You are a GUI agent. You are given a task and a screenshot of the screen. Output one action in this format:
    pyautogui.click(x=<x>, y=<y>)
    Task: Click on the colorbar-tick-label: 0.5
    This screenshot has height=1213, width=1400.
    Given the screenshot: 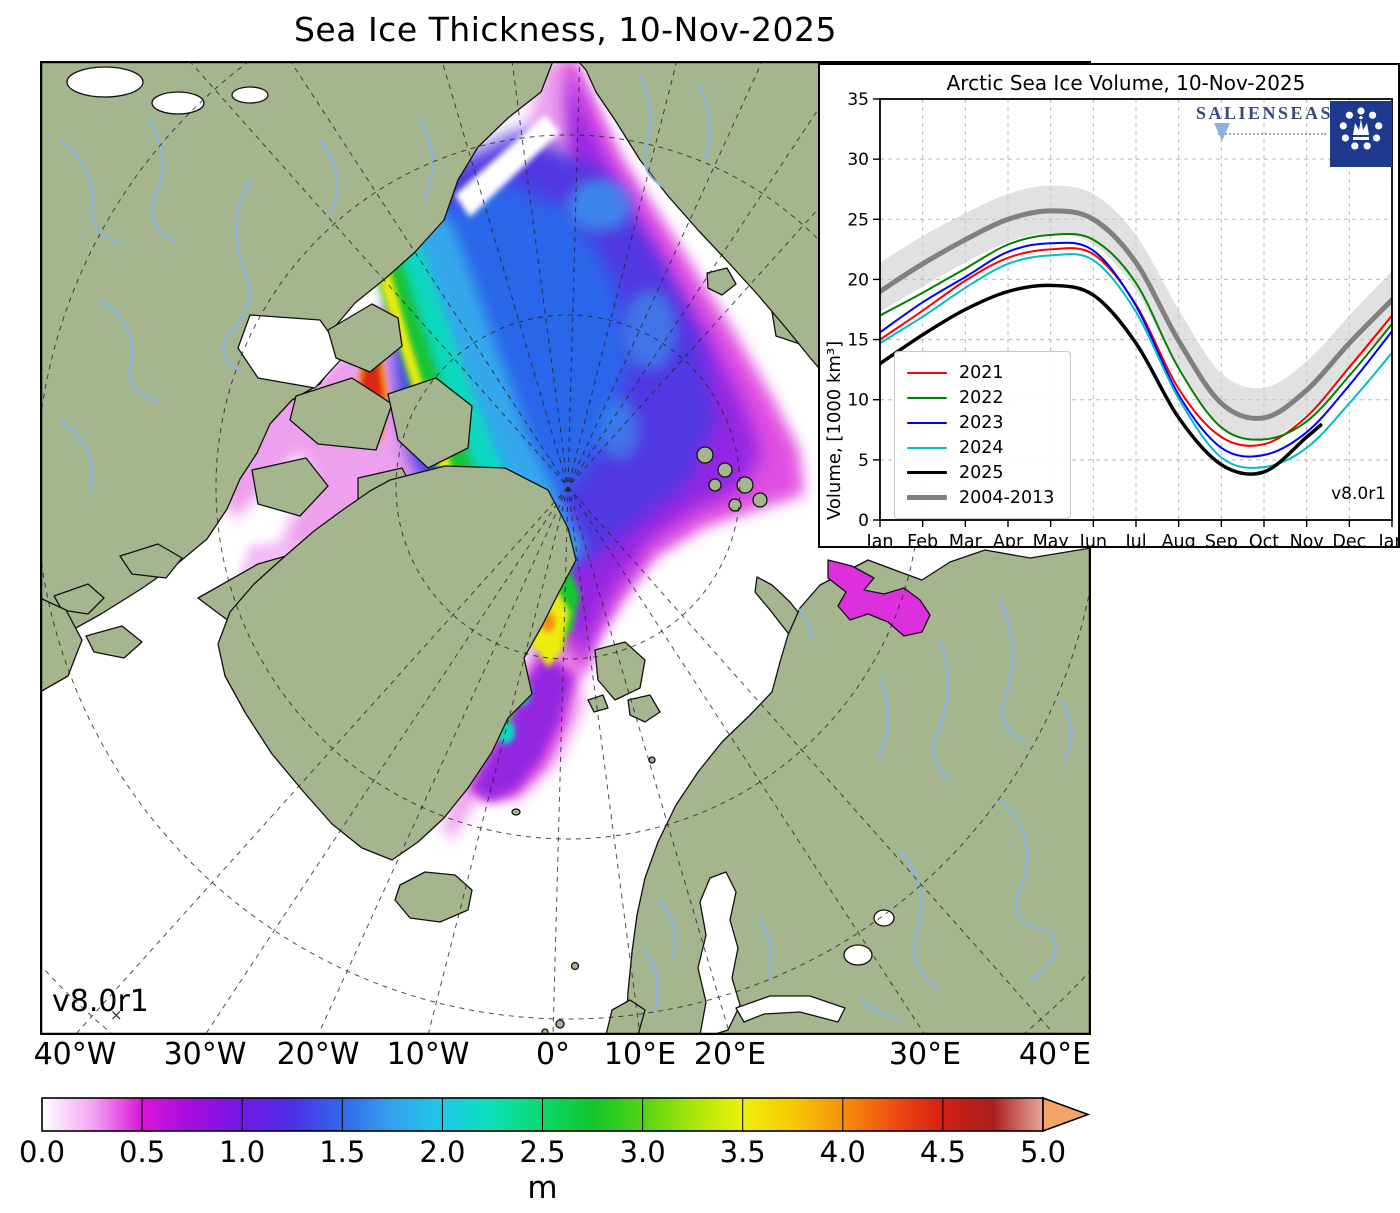 What is the action you would take?
    pyautogui.click(x=142, y=1151)
    